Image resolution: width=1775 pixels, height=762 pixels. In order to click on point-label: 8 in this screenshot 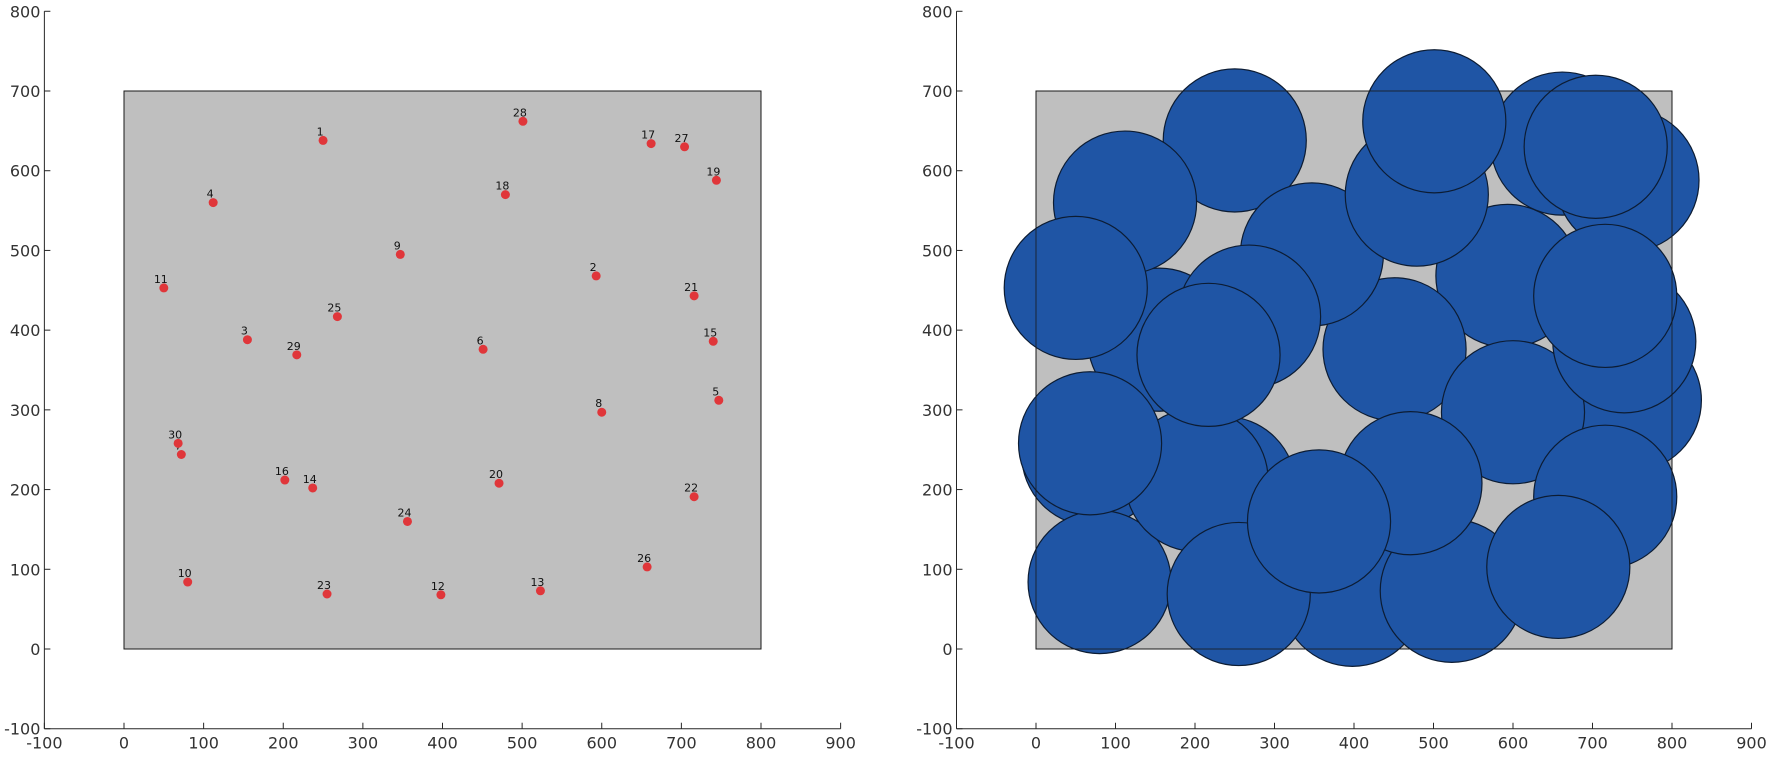, I will do `click(598, 403)`.